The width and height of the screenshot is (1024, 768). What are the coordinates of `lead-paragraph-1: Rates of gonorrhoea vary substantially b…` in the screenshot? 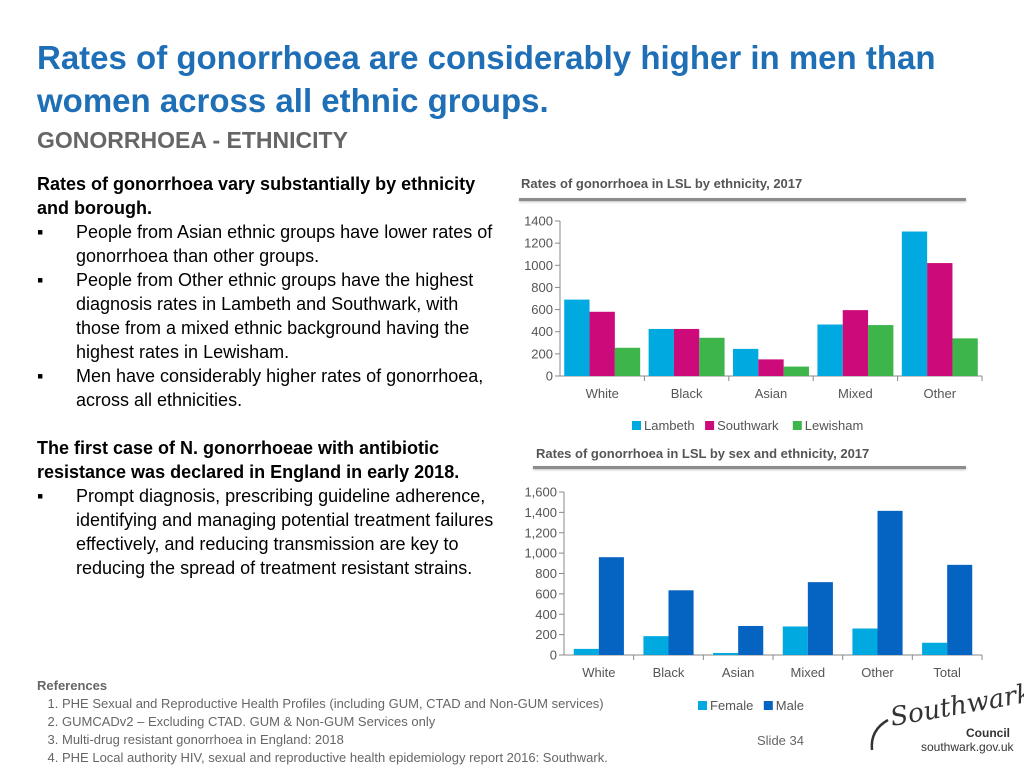 It's located at (256, 196).